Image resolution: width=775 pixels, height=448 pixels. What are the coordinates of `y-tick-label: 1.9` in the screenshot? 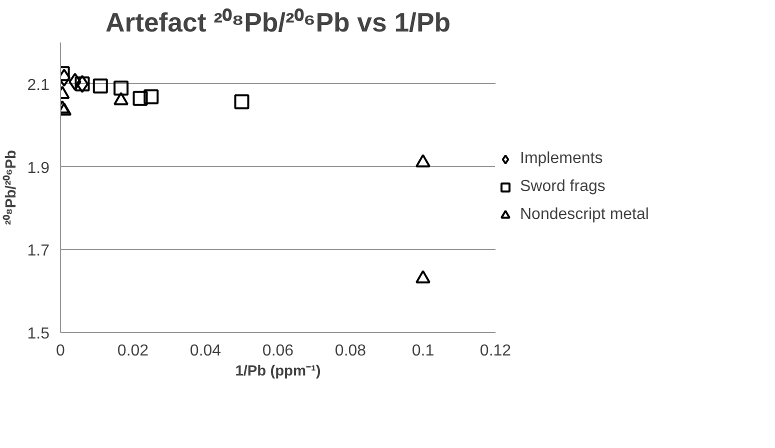 It's located at (38, 168).